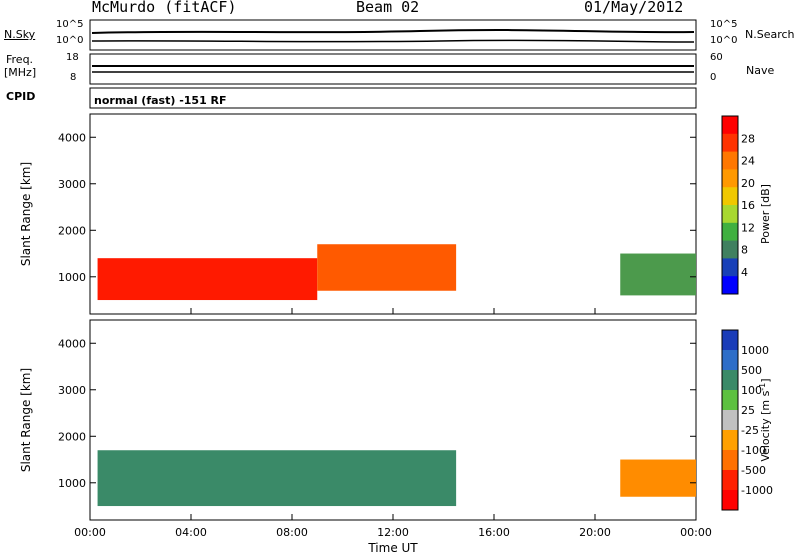 This screenshot has height=554, width=800. What do you see at coordinates (634, 8) in the screenshot?
I see `date-label: 01/May/2012` at bounding box center [634, 8].